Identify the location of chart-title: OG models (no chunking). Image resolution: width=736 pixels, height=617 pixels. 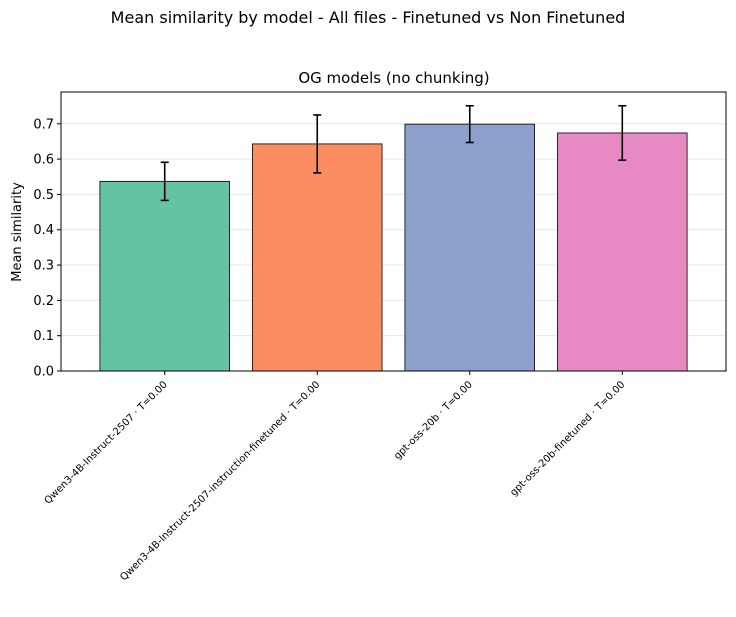
(393, 78).